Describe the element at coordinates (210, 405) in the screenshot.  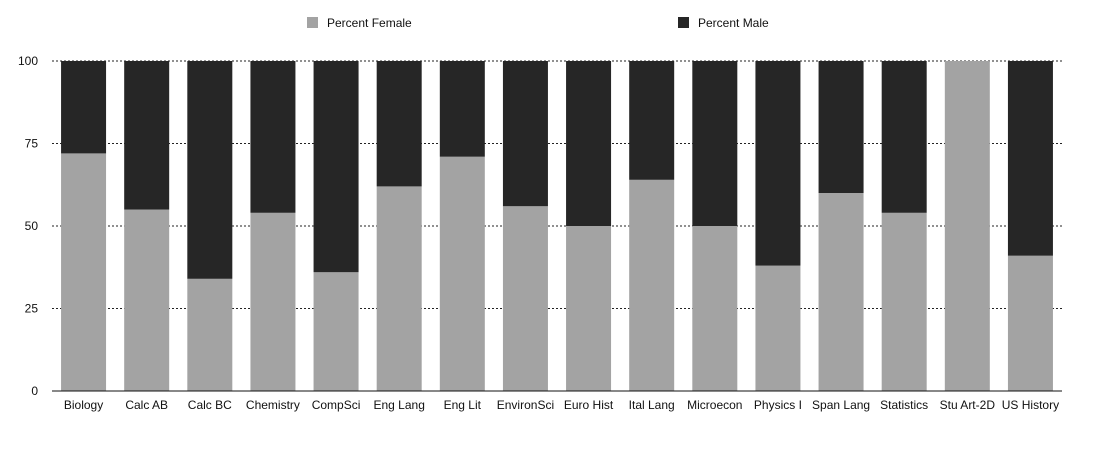
I see `x-tick-label-2: Calc BC` at that location.